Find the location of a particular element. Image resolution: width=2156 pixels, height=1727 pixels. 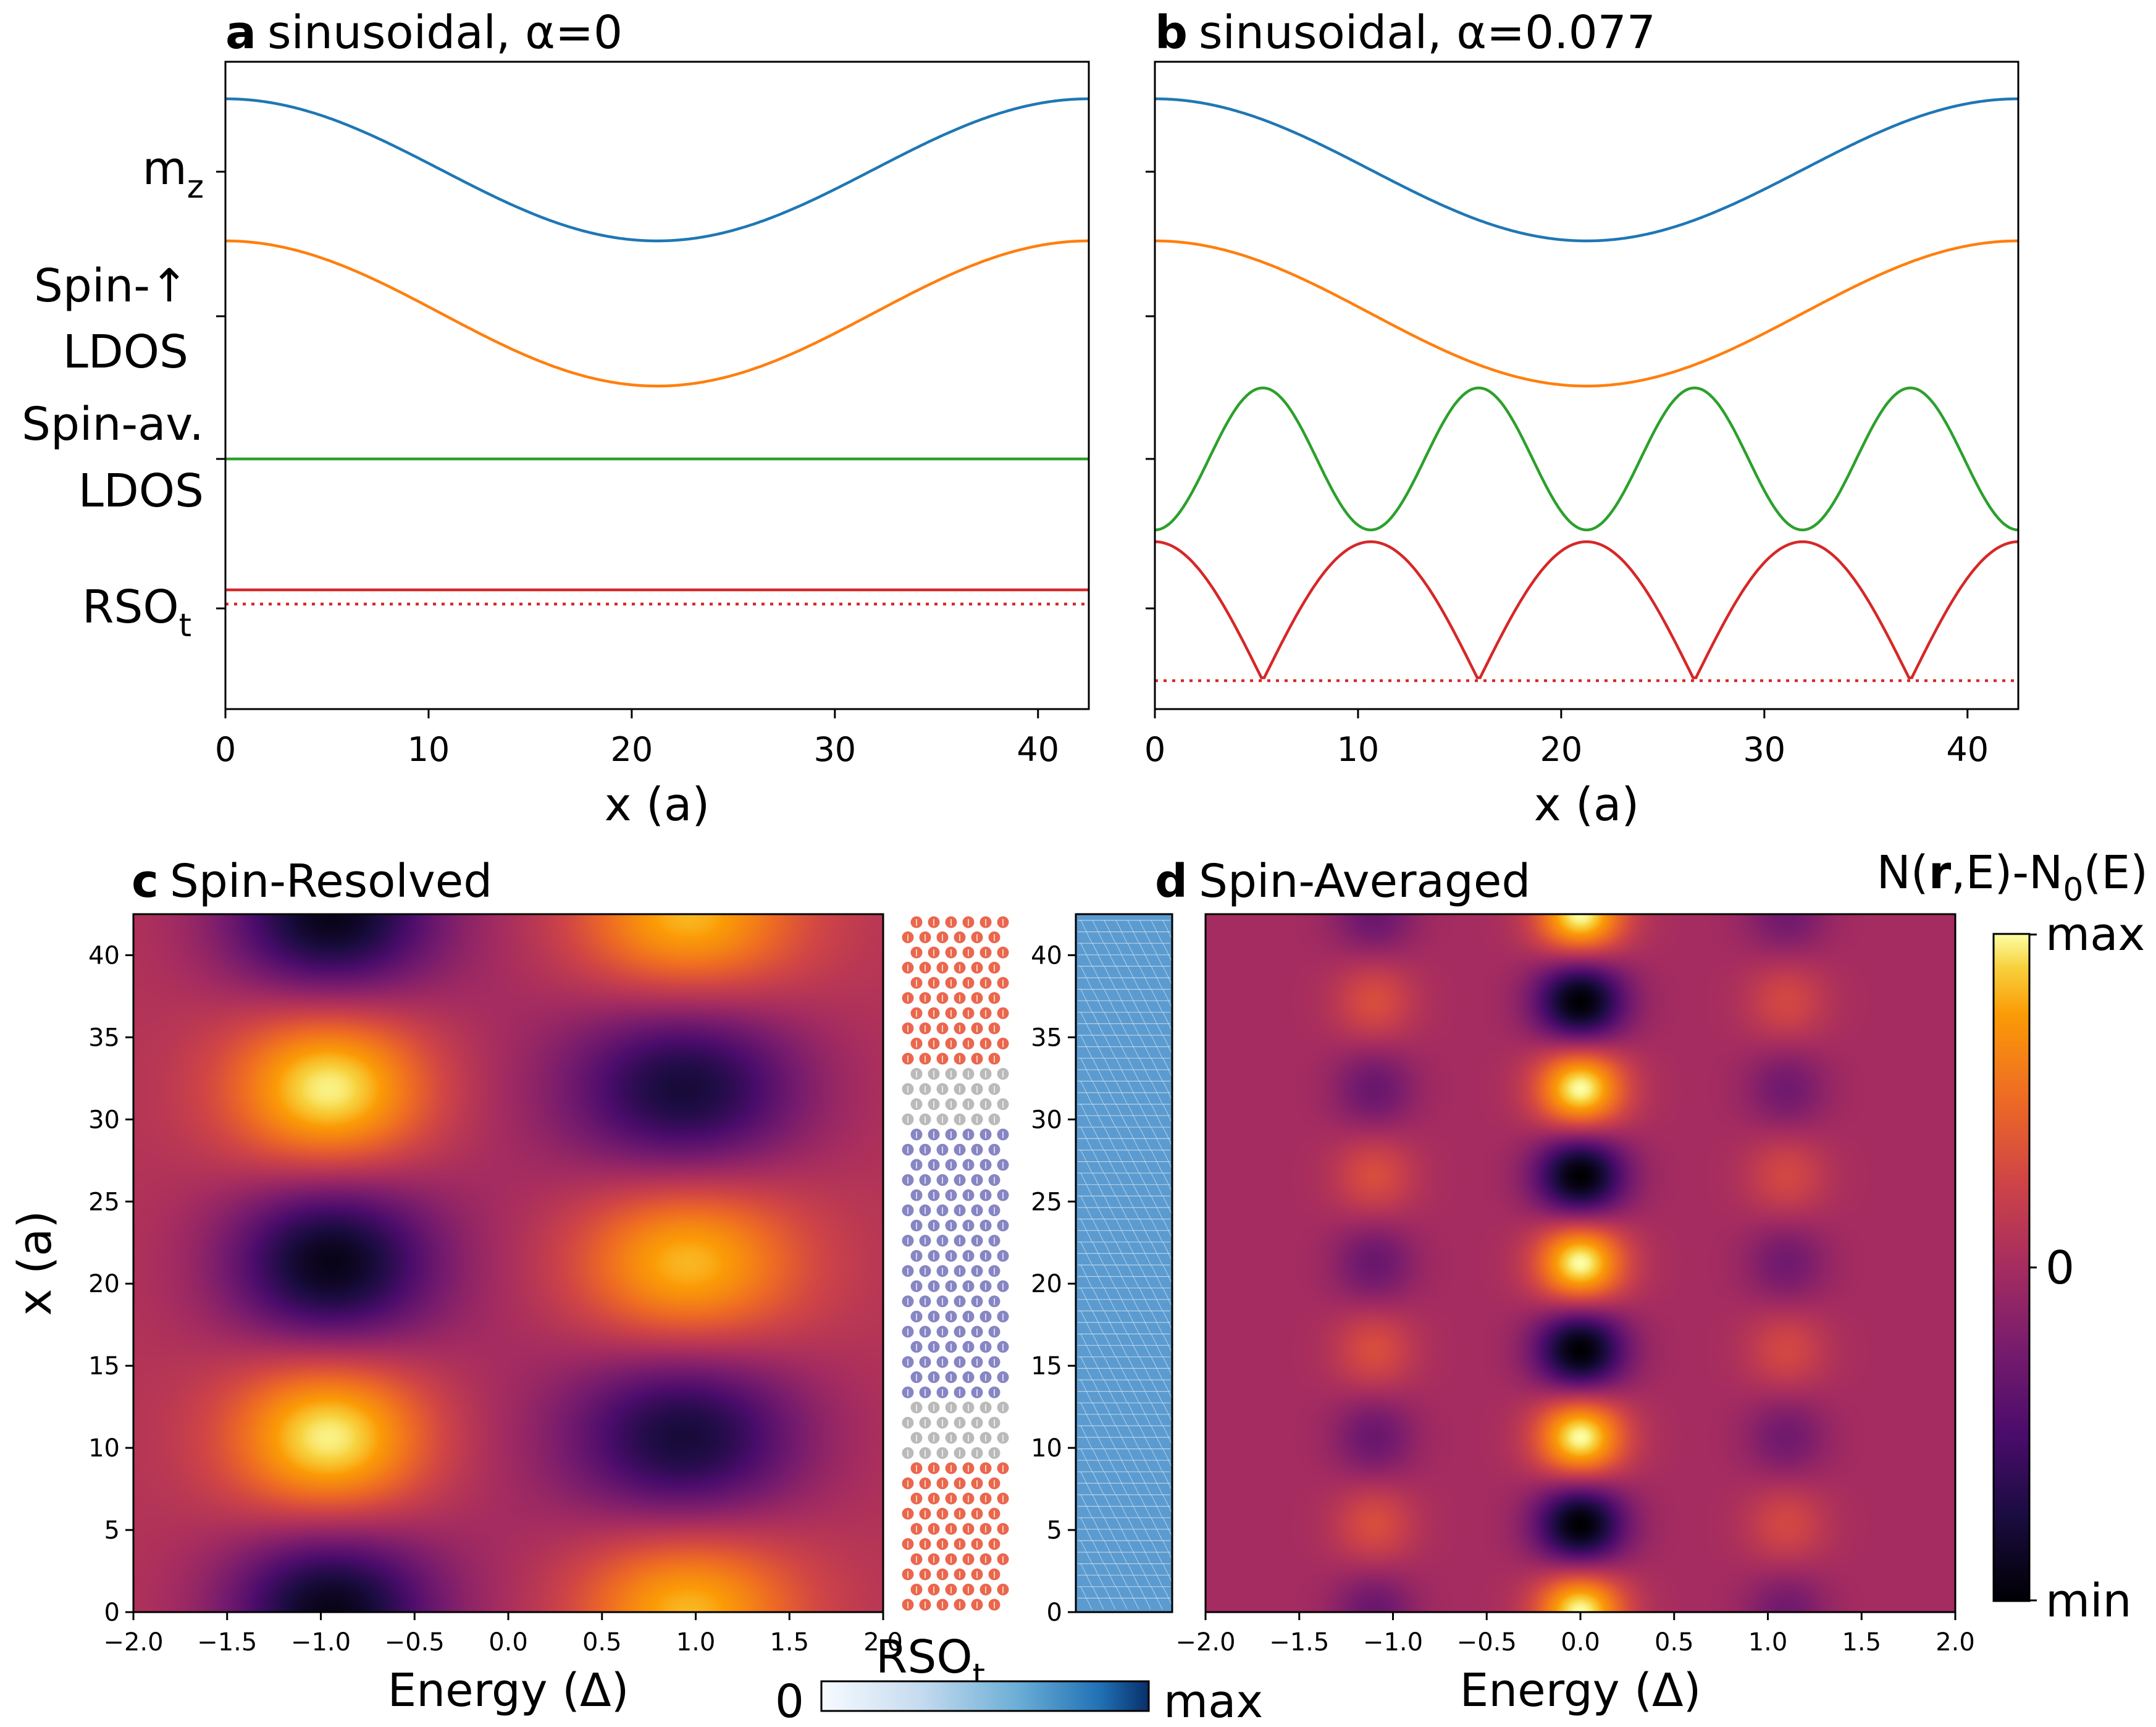

panel-b-plot-lines is located at coordinates (1587, 390).